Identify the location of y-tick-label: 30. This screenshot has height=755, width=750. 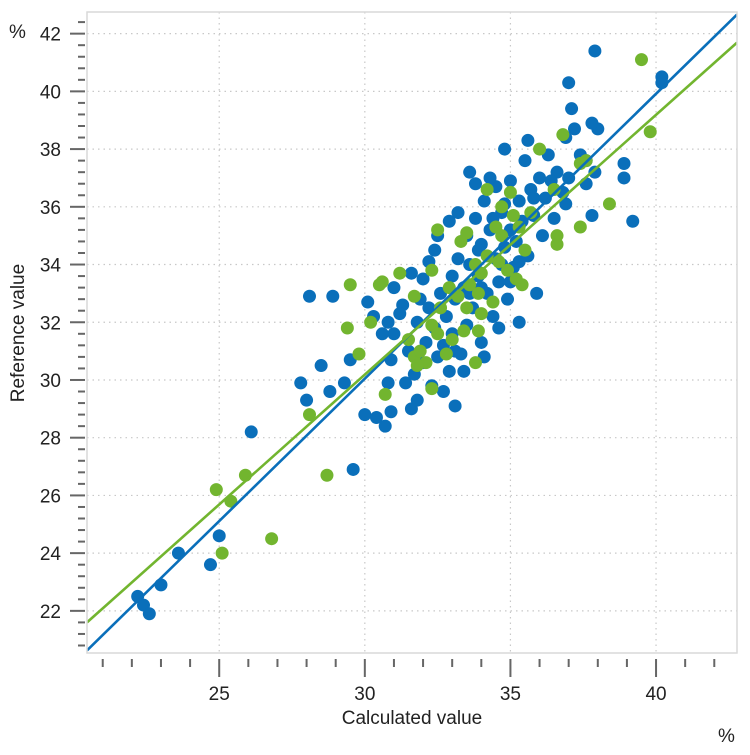
(50, 381).